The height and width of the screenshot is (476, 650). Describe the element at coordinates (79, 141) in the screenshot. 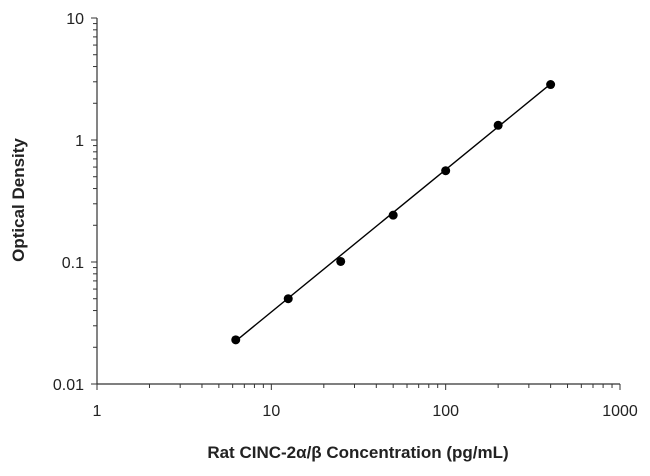

I see `y-tick-label: 1` at that location.